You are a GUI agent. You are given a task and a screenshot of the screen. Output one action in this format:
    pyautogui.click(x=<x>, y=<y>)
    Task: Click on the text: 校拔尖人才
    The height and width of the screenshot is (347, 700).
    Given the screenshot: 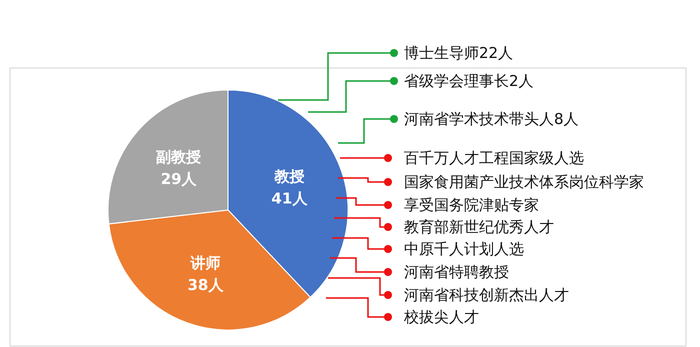 What is the action you would take?
    pyautogui.click(x=441, y=317)
    